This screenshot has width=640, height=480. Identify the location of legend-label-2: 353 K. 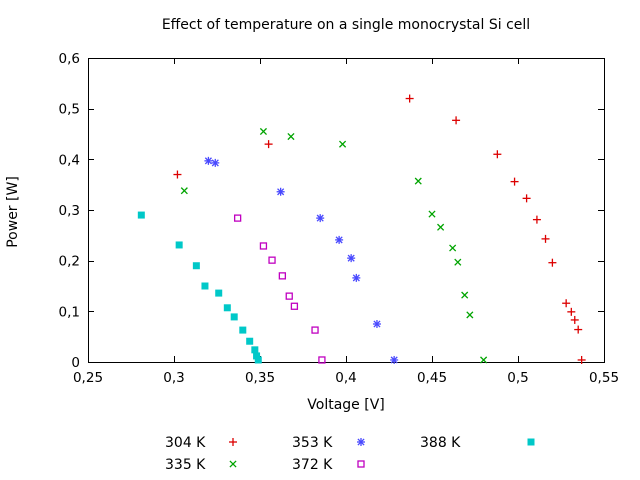
(312, 443).